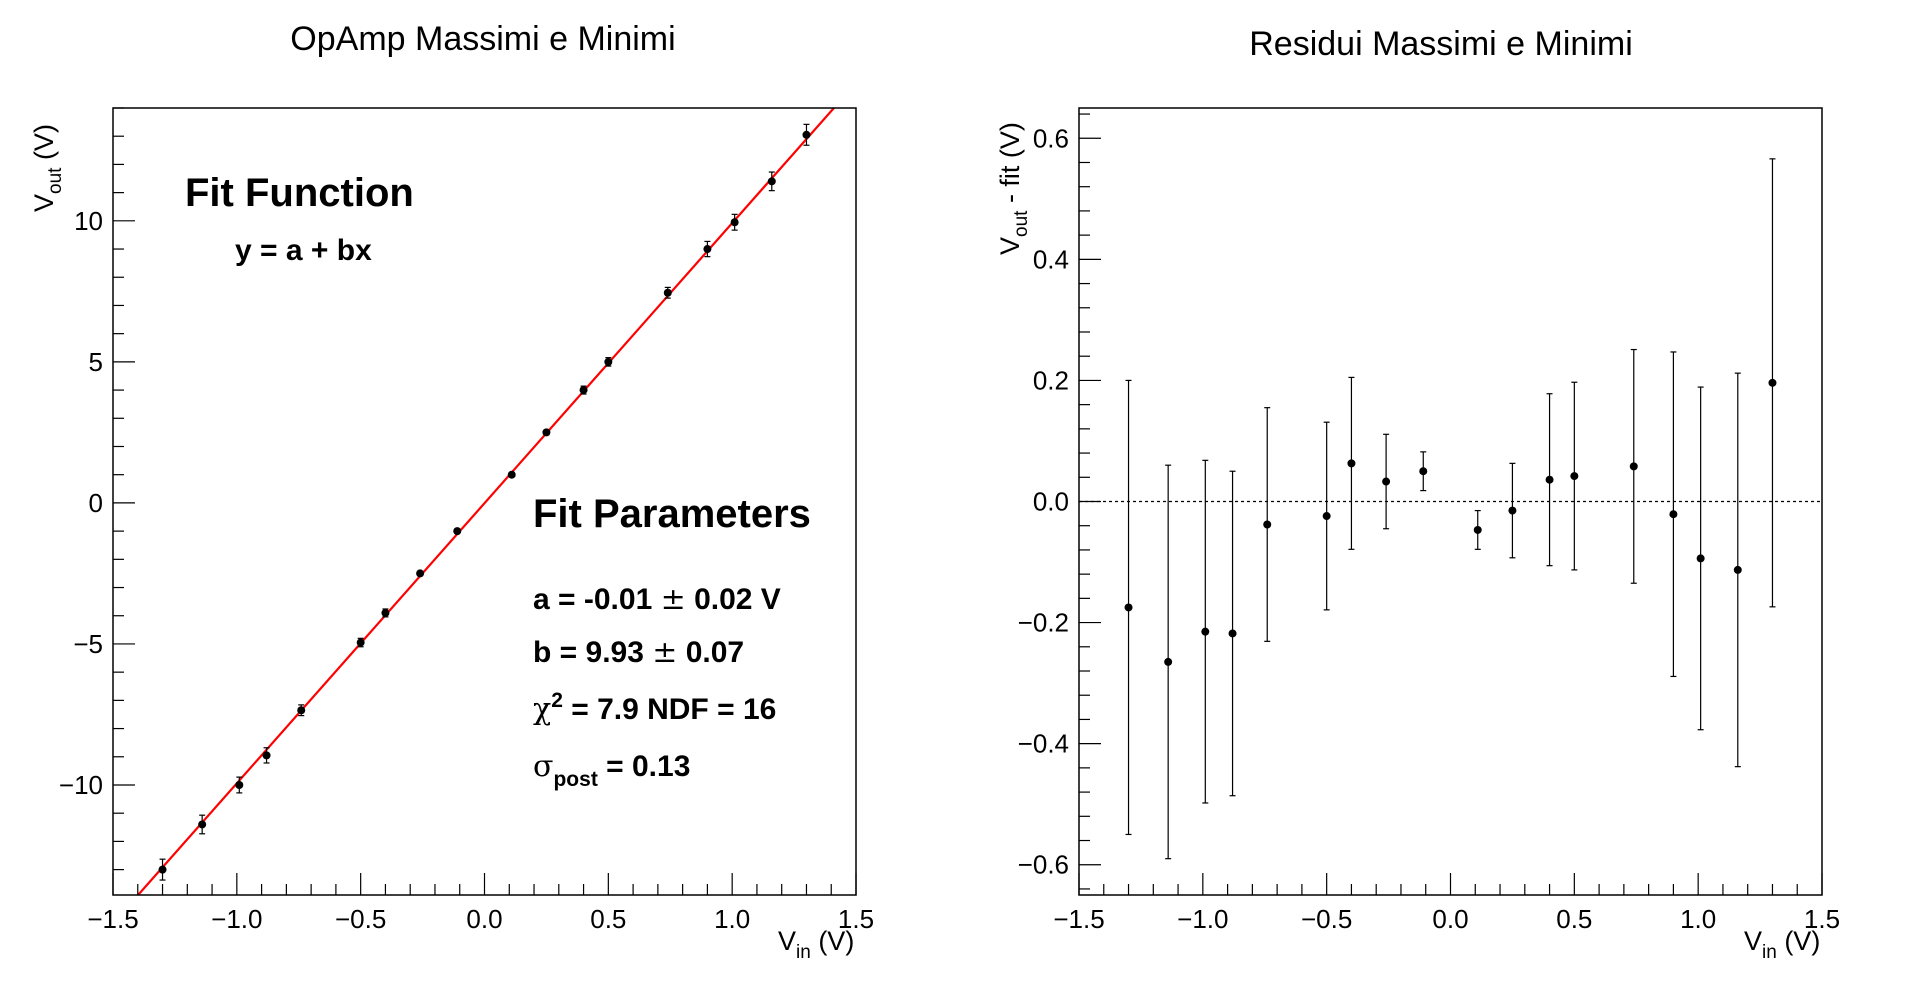 This screenshot has height=991, width=1918. I want to click on fit-x-axis-label: Vin (V), so click(816, 944).